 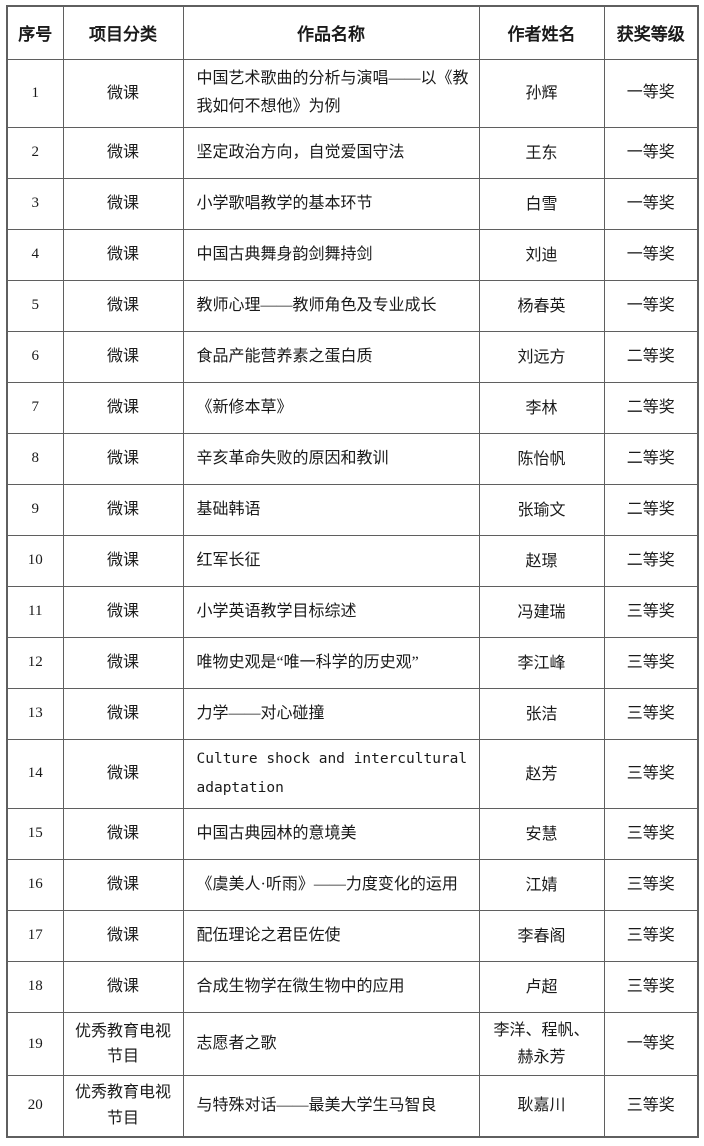 What do you see at coordinates (541, 1044) in the screenshot?
I see `cell-author: 李洋、程帆、赫永芳` at bounding box center [541, 1044].